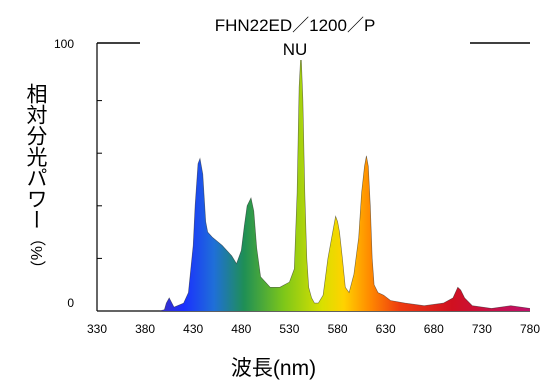 The height and width of the screenshot is (382, 547). I want to click on y-axis-label-unit: （%）, so click(35, 253).